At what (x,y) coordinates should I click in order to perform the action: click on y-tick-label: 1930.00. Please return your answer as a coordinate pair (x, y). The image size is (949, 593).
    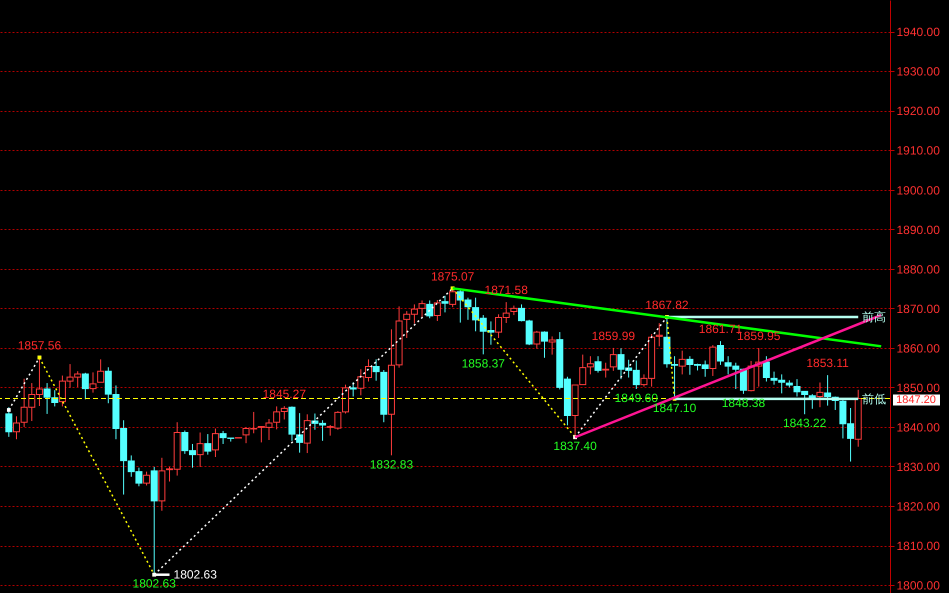
    Looking at the image, I should click on (918, 71).